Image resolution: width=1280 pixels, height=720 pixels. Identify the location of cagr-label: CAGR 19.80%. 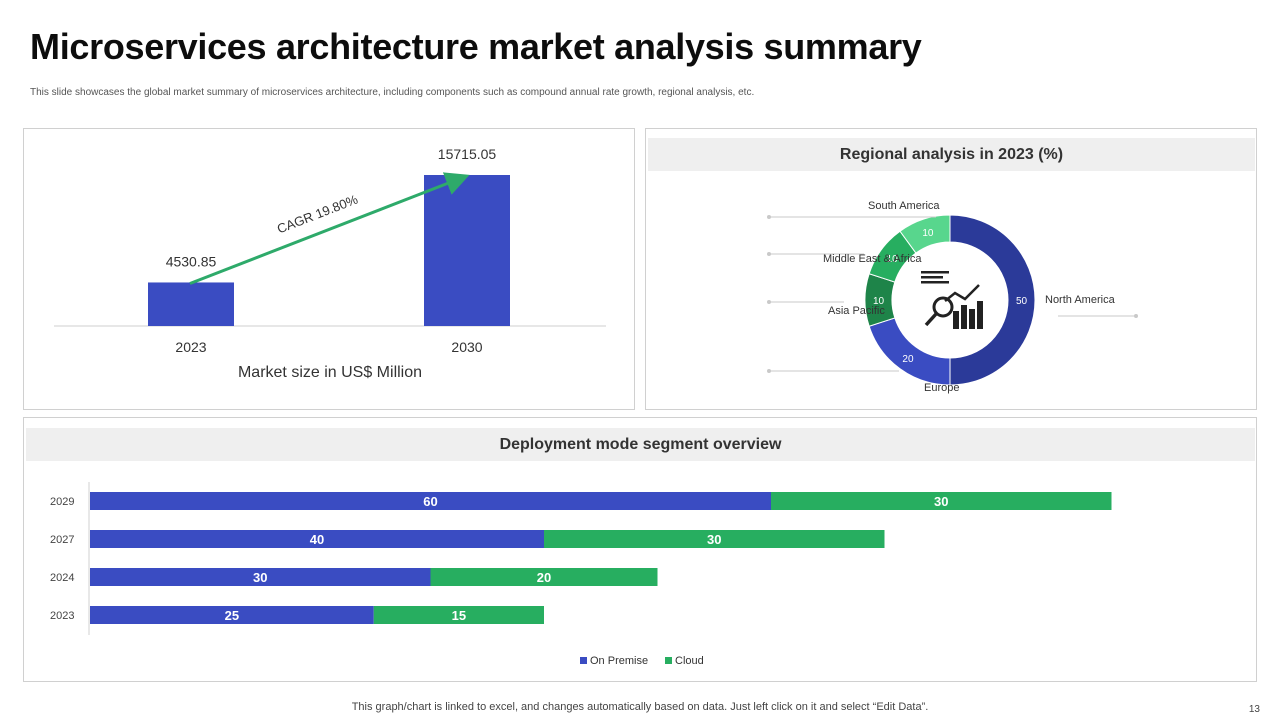
(317, 213).